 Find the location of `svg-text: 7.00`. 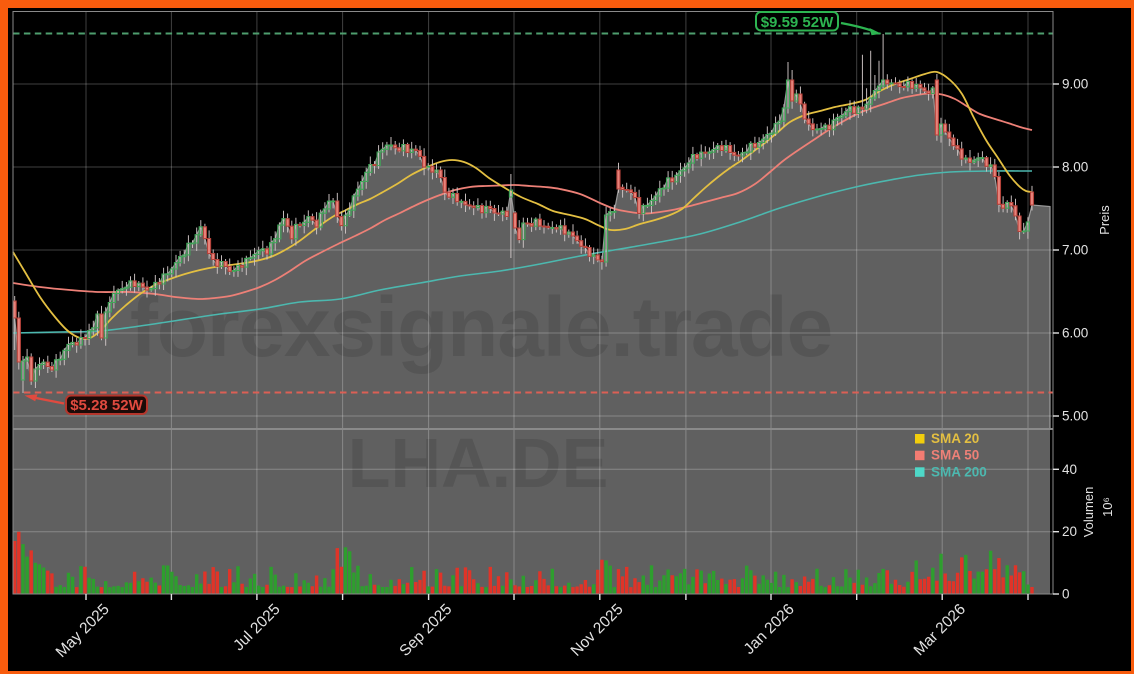

svg-text: 7.00 is located at coordinates (1075, 250).